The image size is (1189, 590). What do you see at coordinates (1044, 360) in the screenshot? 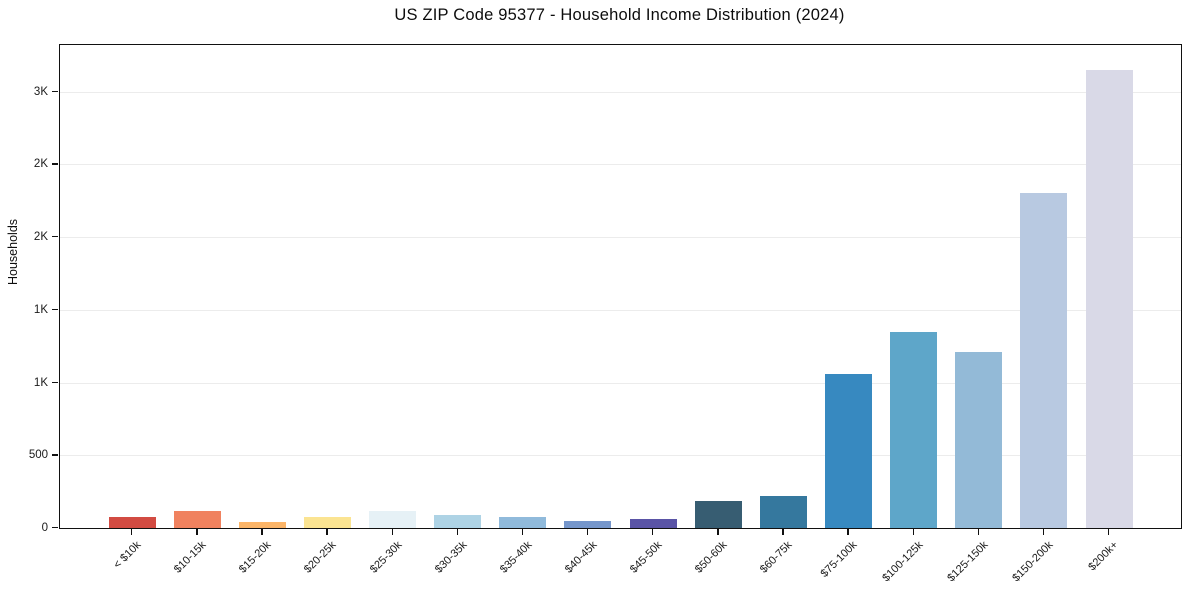
I see `bar-150-200k` at bounding box center [1044, 360].